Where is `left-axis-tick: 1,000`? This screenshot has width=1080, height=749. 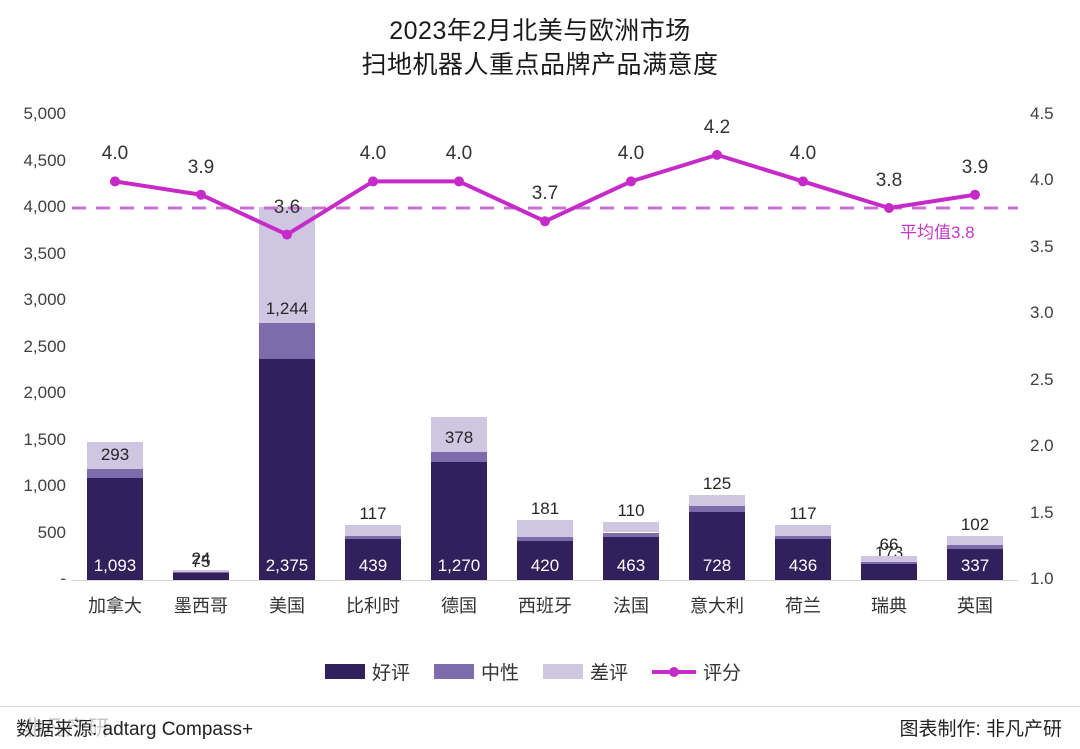
left-axis-tick: 1,000 is located at coordinates (44, 485).